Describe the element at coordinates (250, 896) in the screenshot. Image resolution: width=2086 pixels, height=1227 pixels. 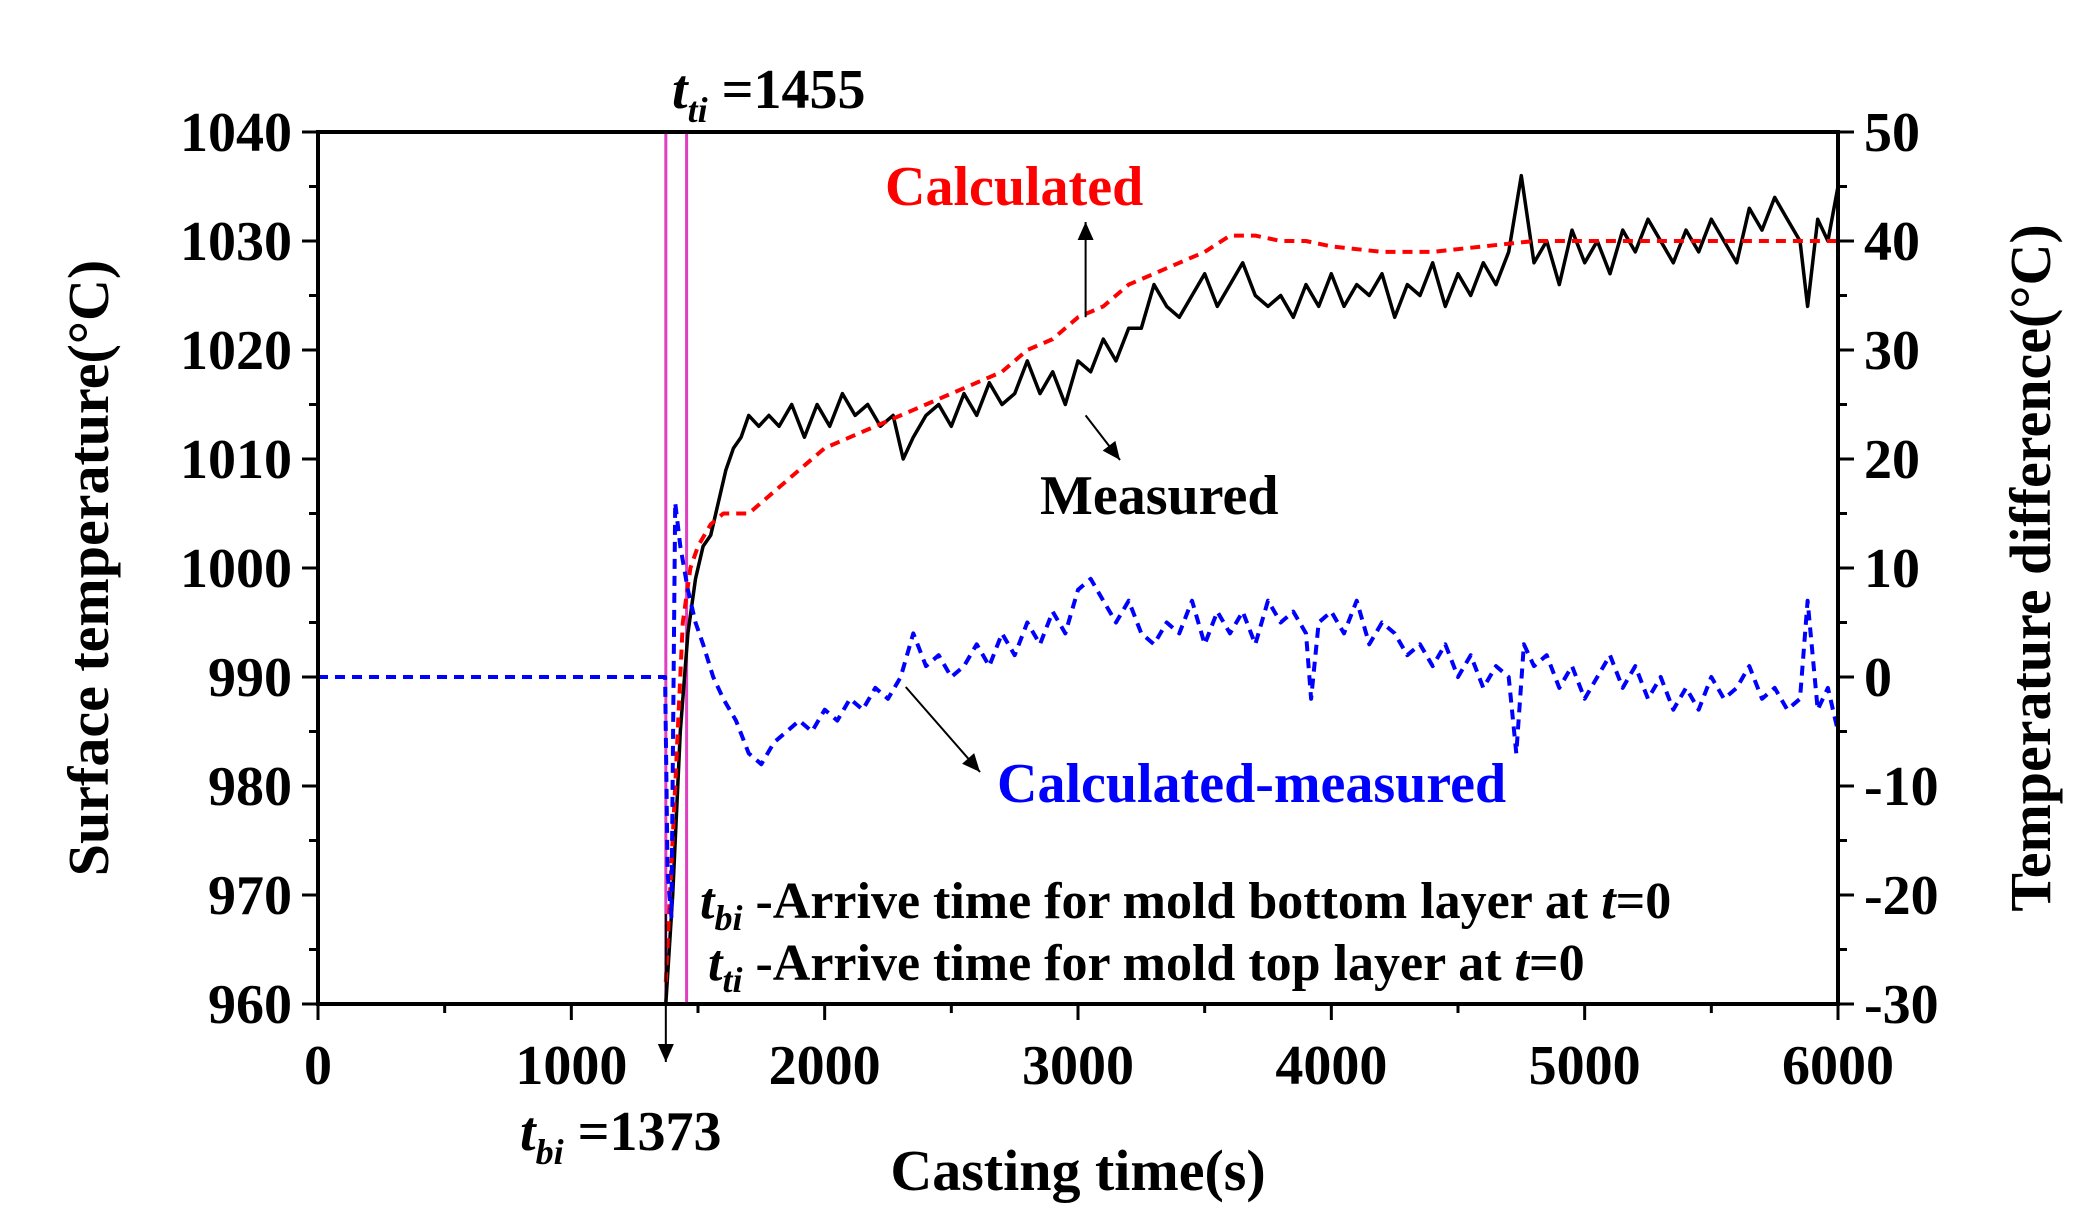
I see `y-left-tick-label: 970` at that location.